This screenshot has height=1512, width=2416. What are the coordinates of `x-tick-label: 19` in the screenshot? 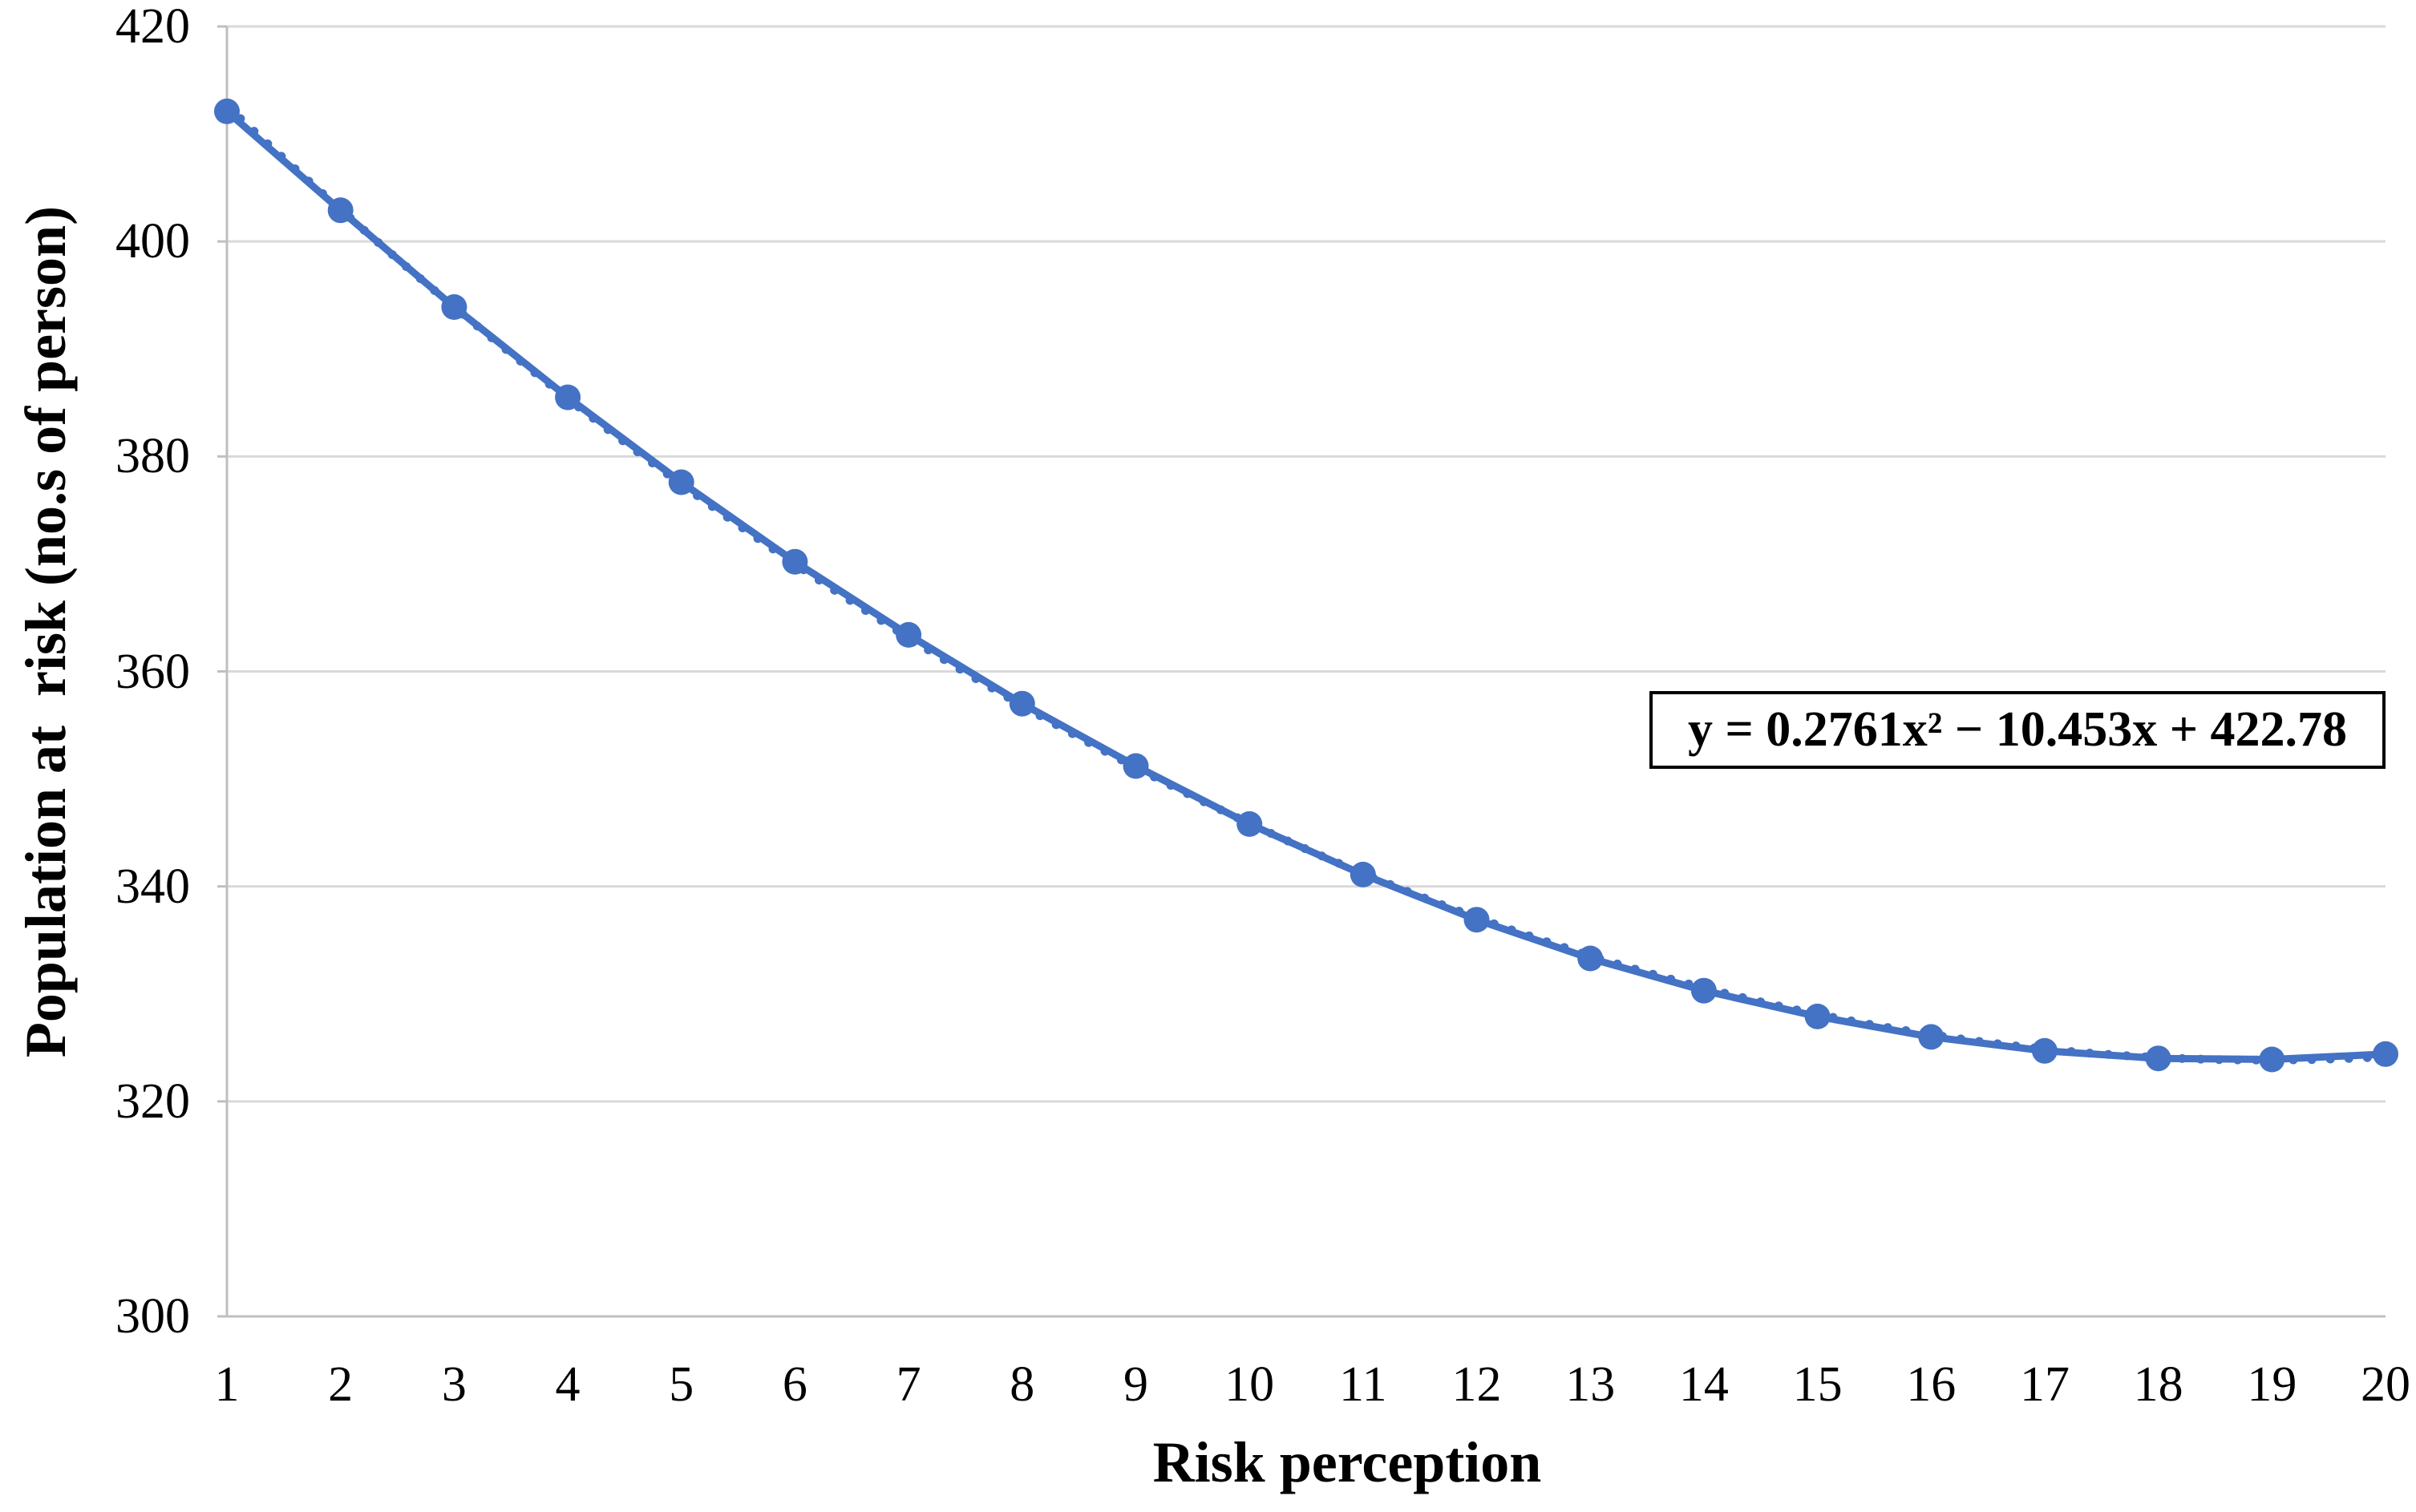 It's located at (2272, 1384).